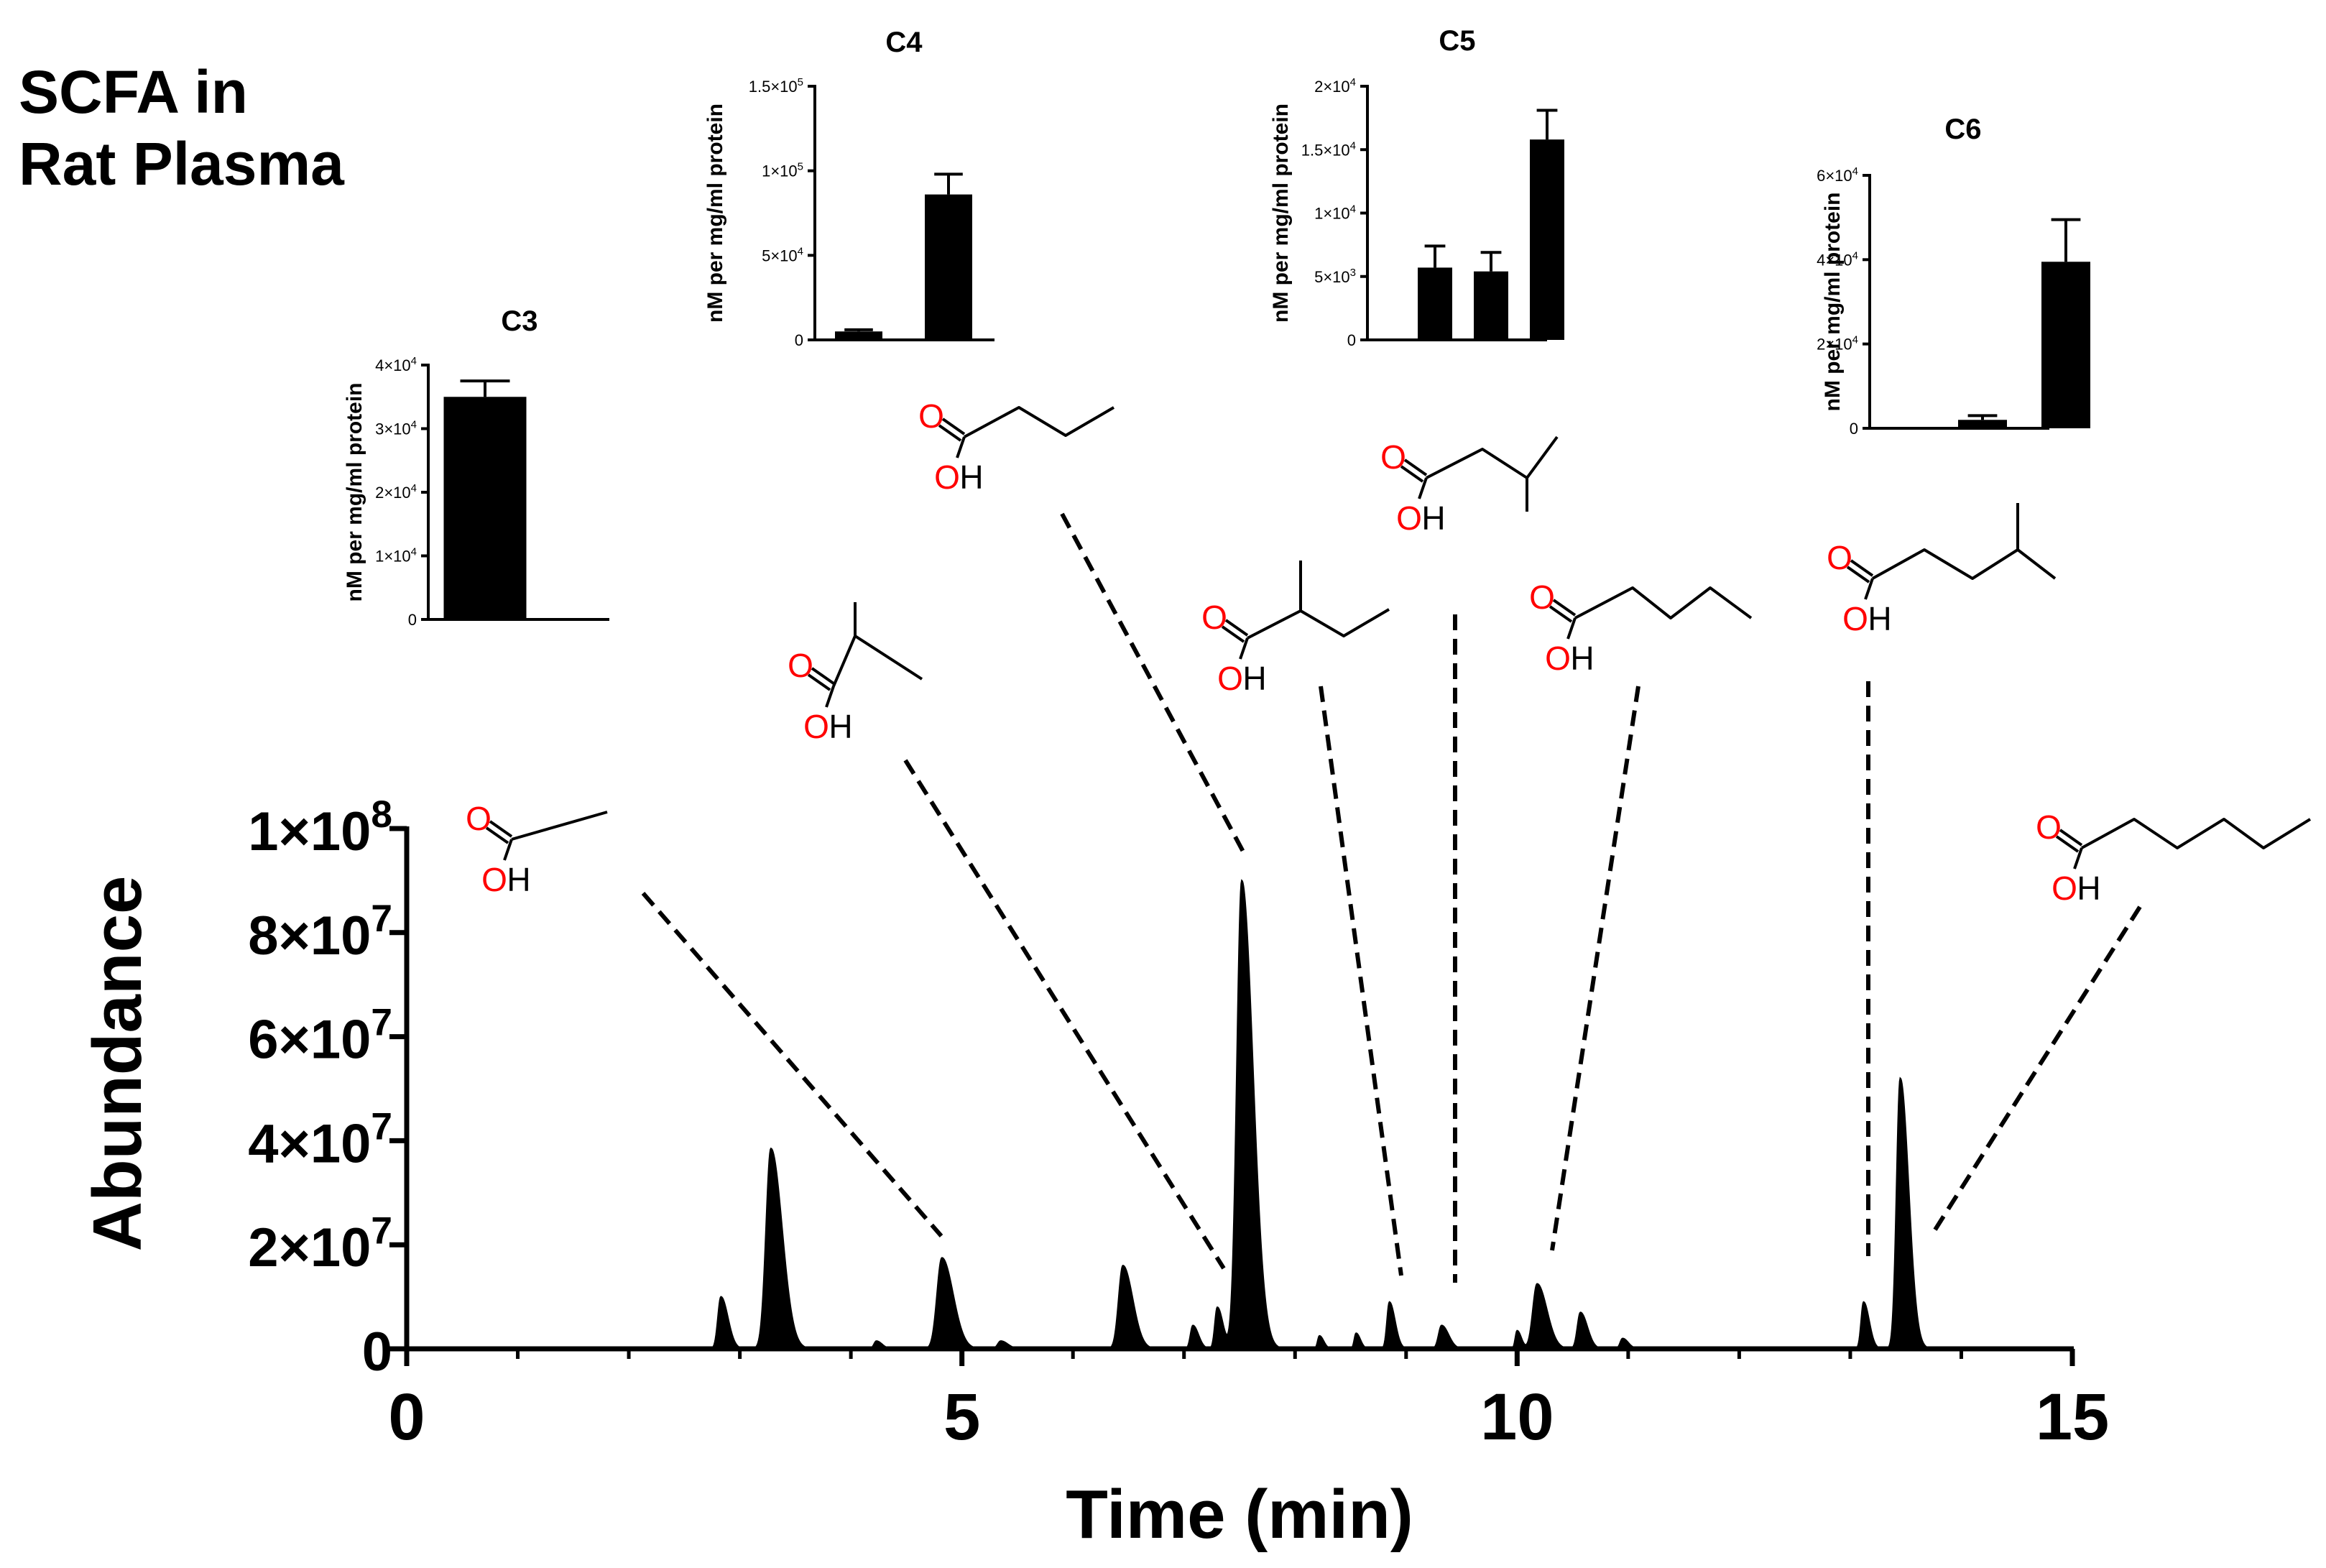 Image resolution: width=2326 pixels, height=1568 pixels. Describe the element at coordinates (1963, 129) in the screenshot. I see `inset-title: C6` at that location.